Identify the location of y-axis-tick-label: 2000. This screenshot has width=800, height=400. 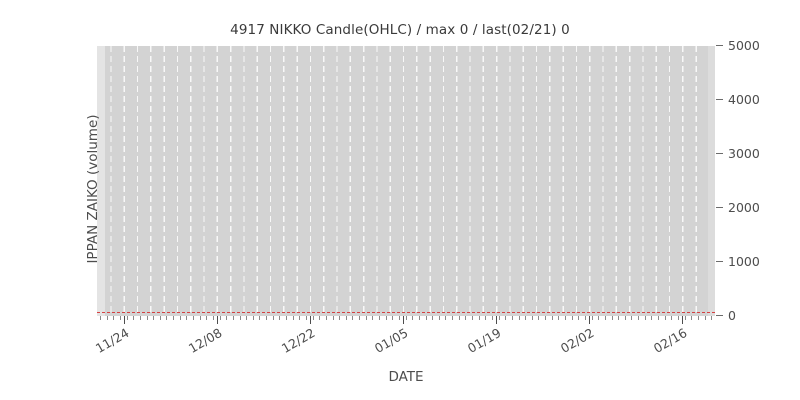
(751, 207).